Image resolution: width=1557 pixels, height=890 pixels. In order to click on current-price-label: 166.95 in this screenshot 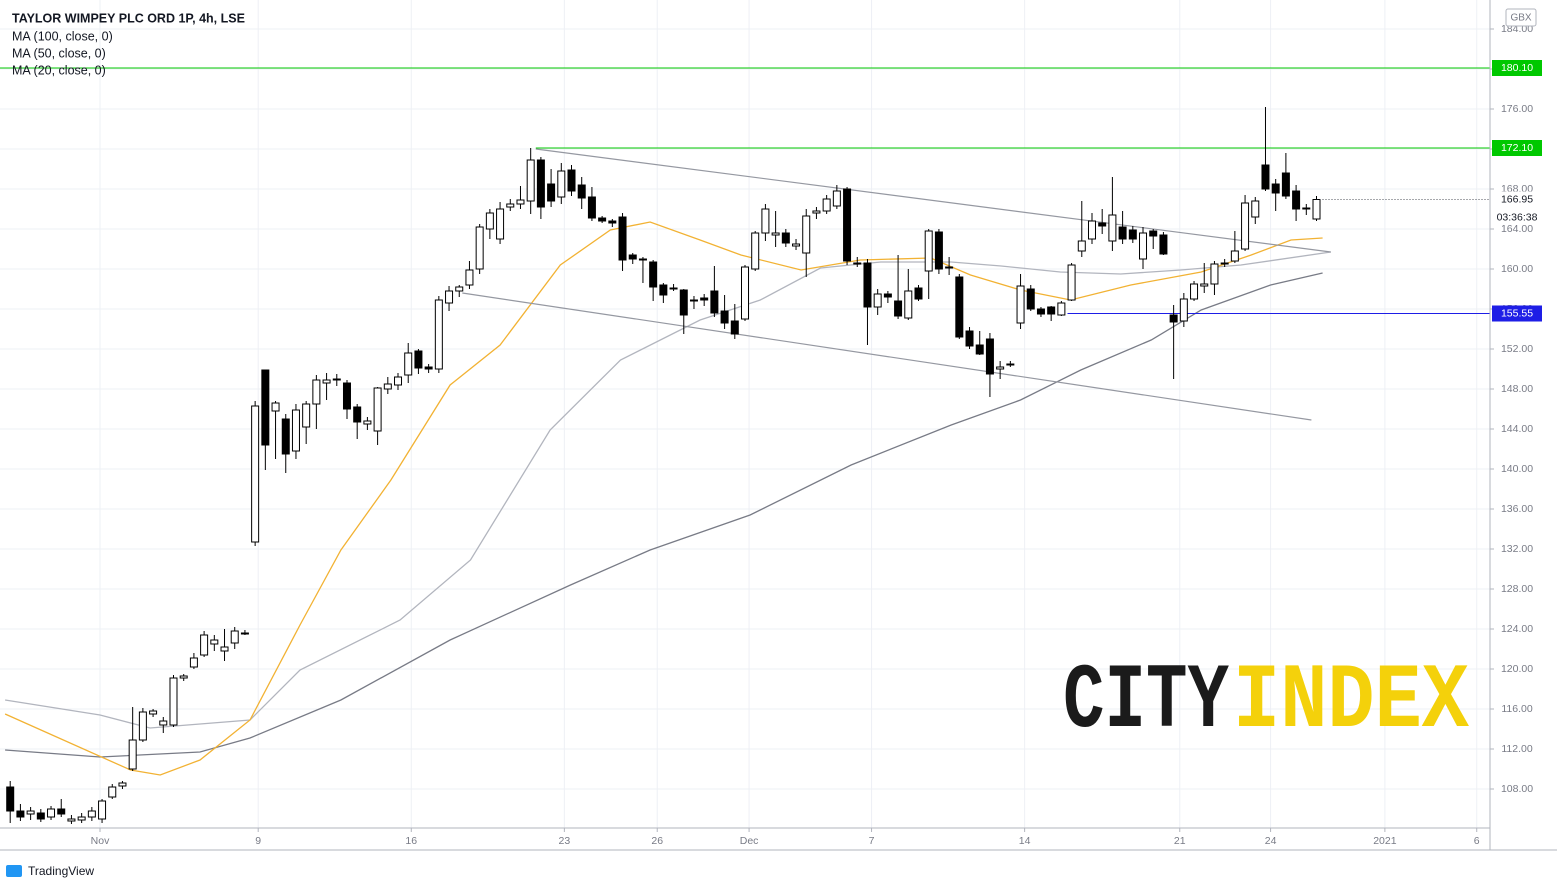, I will do `click(1517, 199)`.